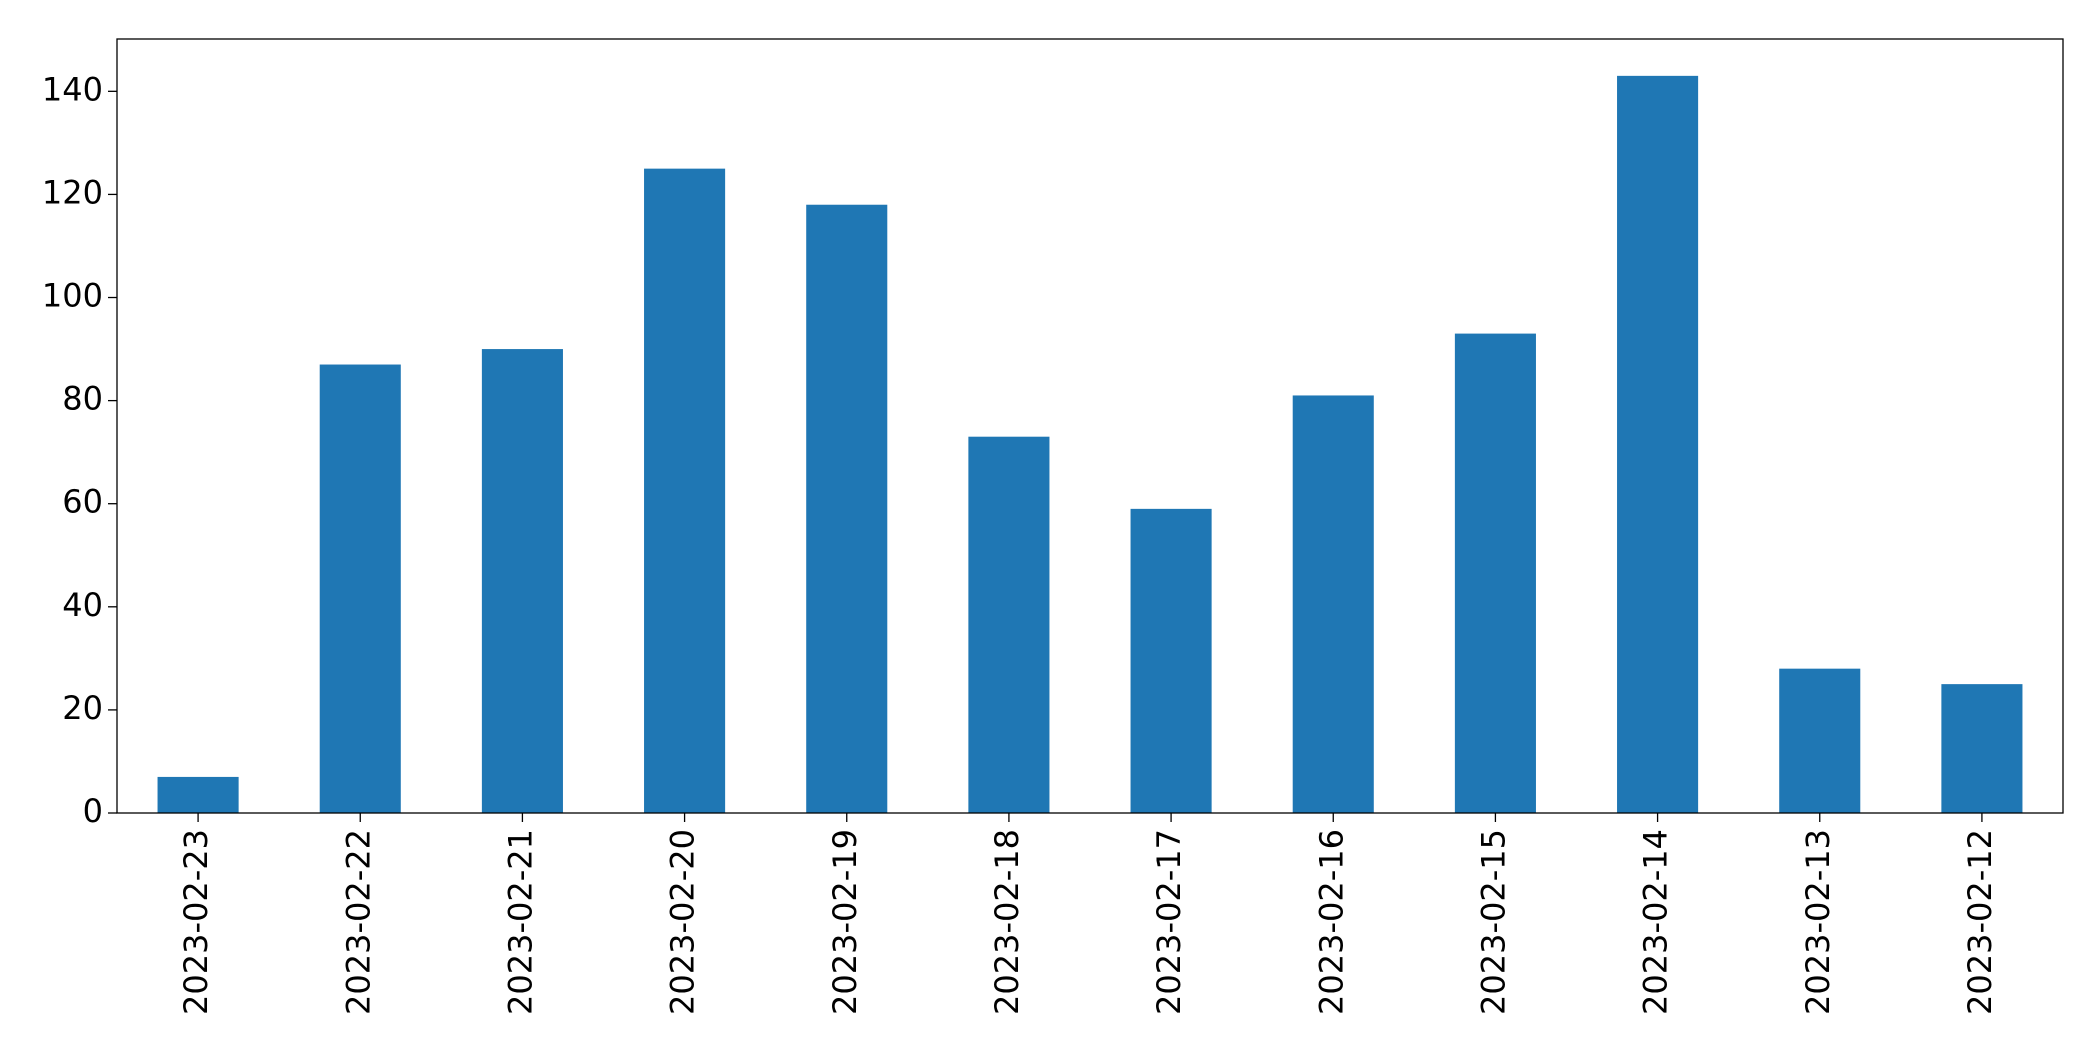 The width and height of the screenshot is (2093, 1061). I want to click on y-tick-label: 60, so click(82, 502).